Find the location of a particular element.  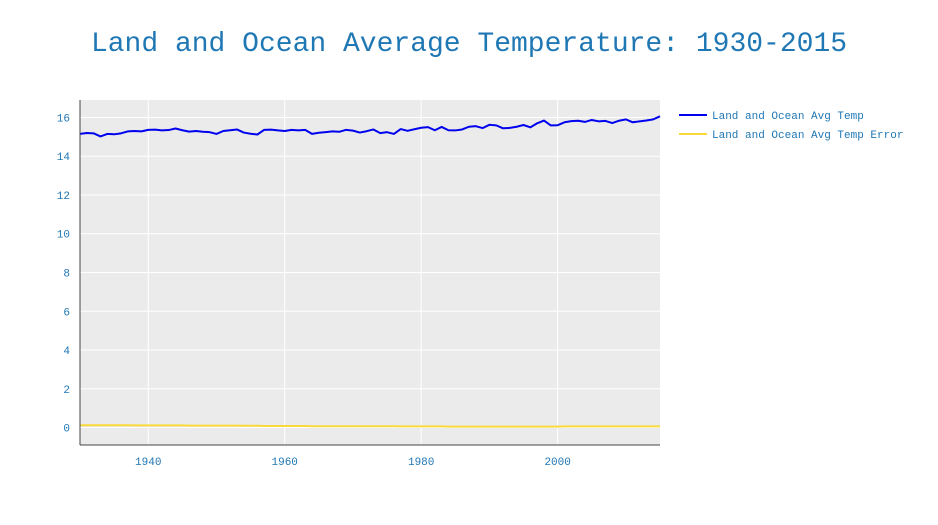

y-tick-label: 8 is located at coordinates (66, 275).